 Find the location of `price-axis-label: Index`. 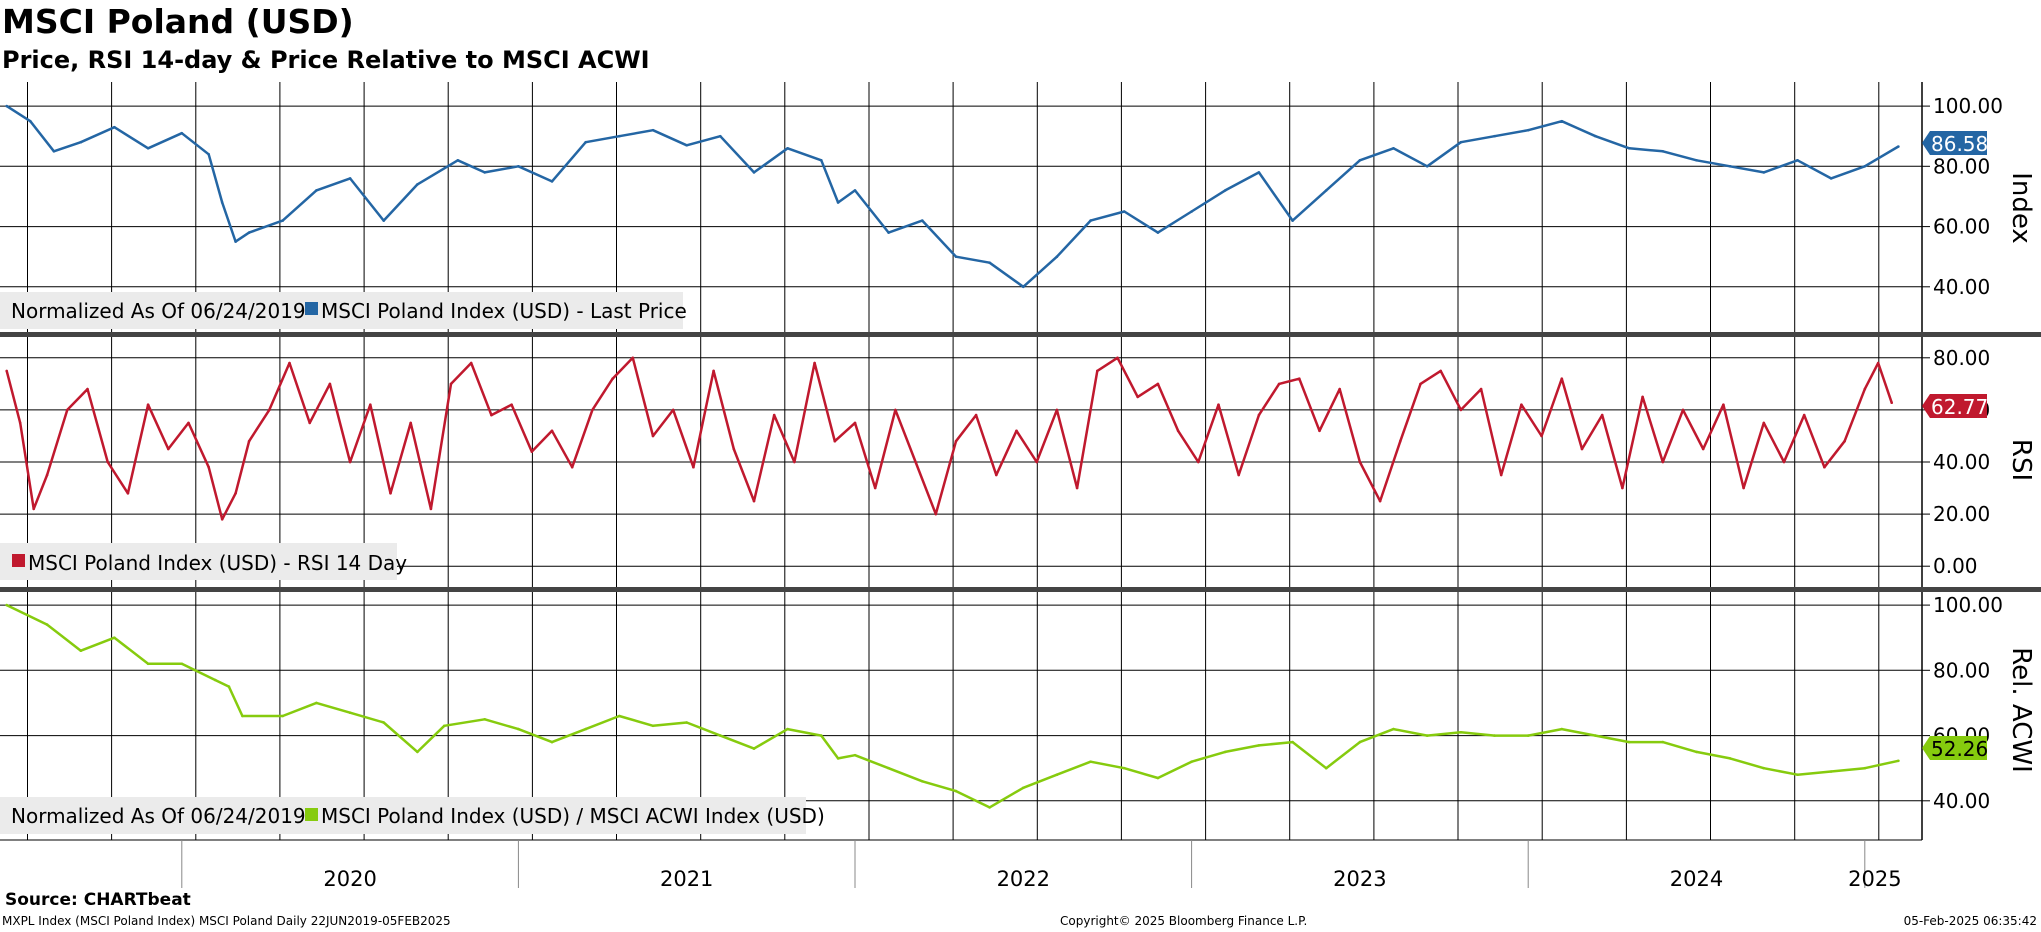

price-axis-label: Index is located at coordinates (2021, 208).